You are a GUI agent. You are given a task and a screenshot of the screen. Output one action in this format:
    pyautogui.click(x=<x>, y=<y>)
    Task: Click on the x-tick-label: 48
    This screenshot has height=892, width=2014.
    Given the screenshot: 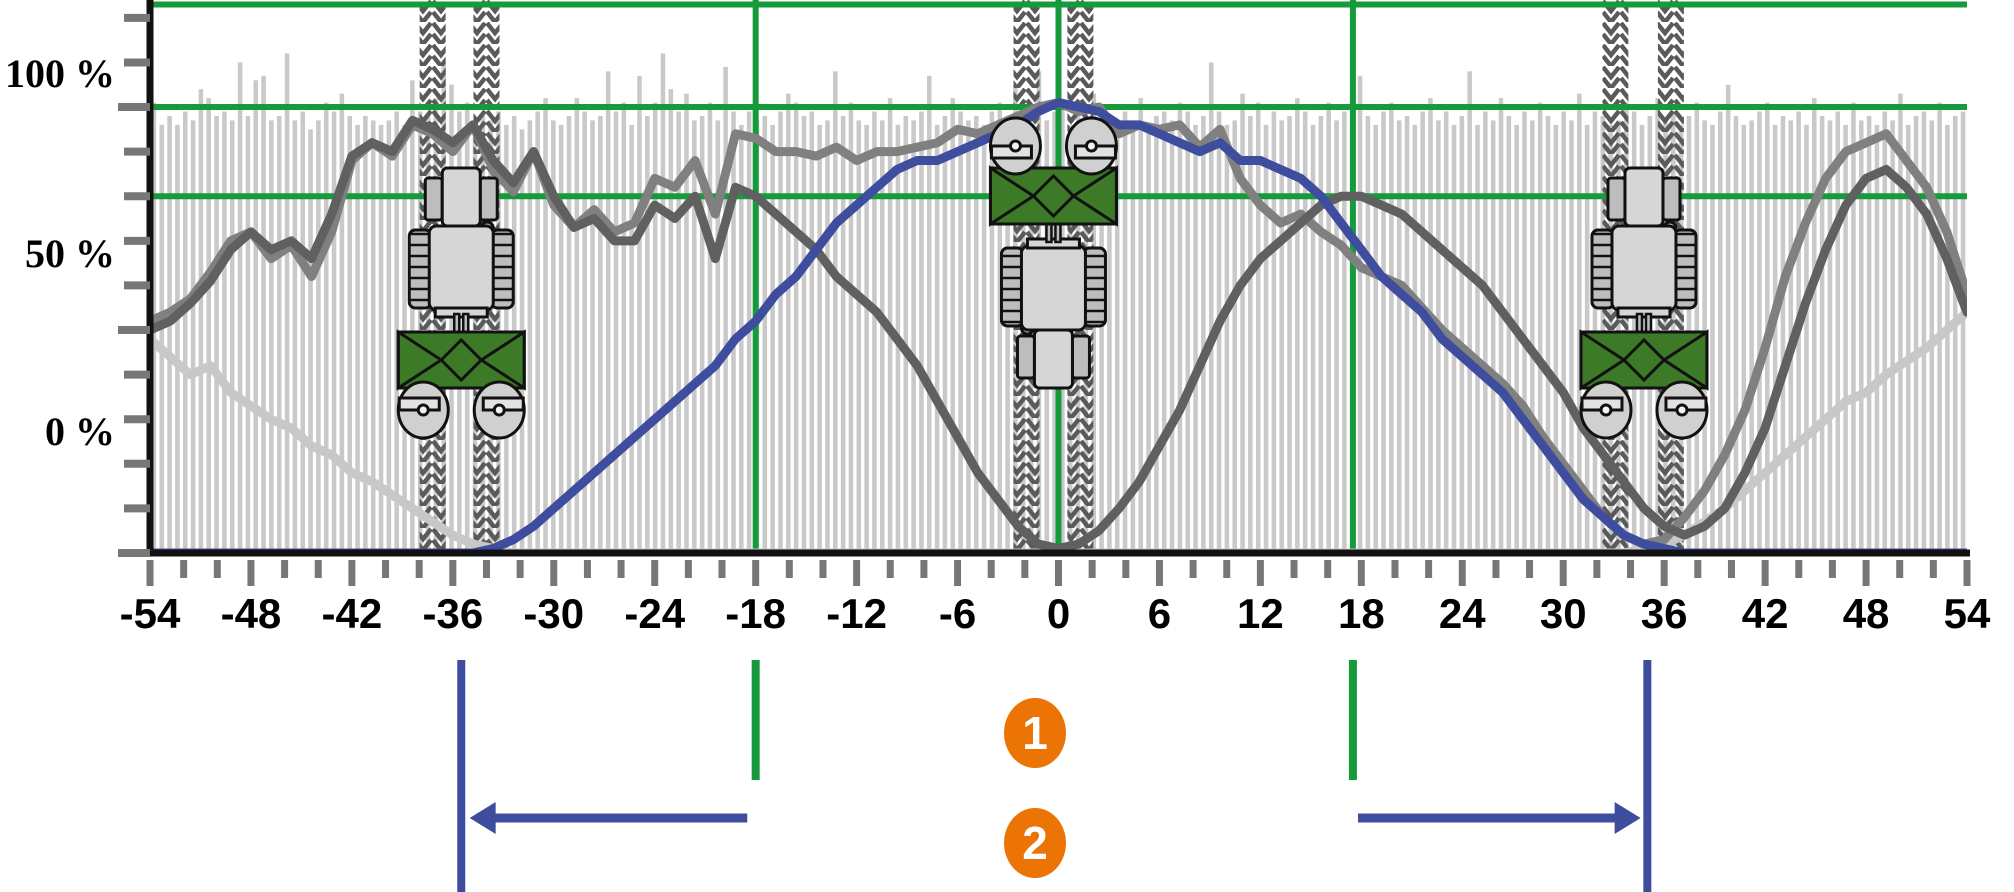 What is the action you would take?
    pyautogui.click(x=1866, y=613)
    